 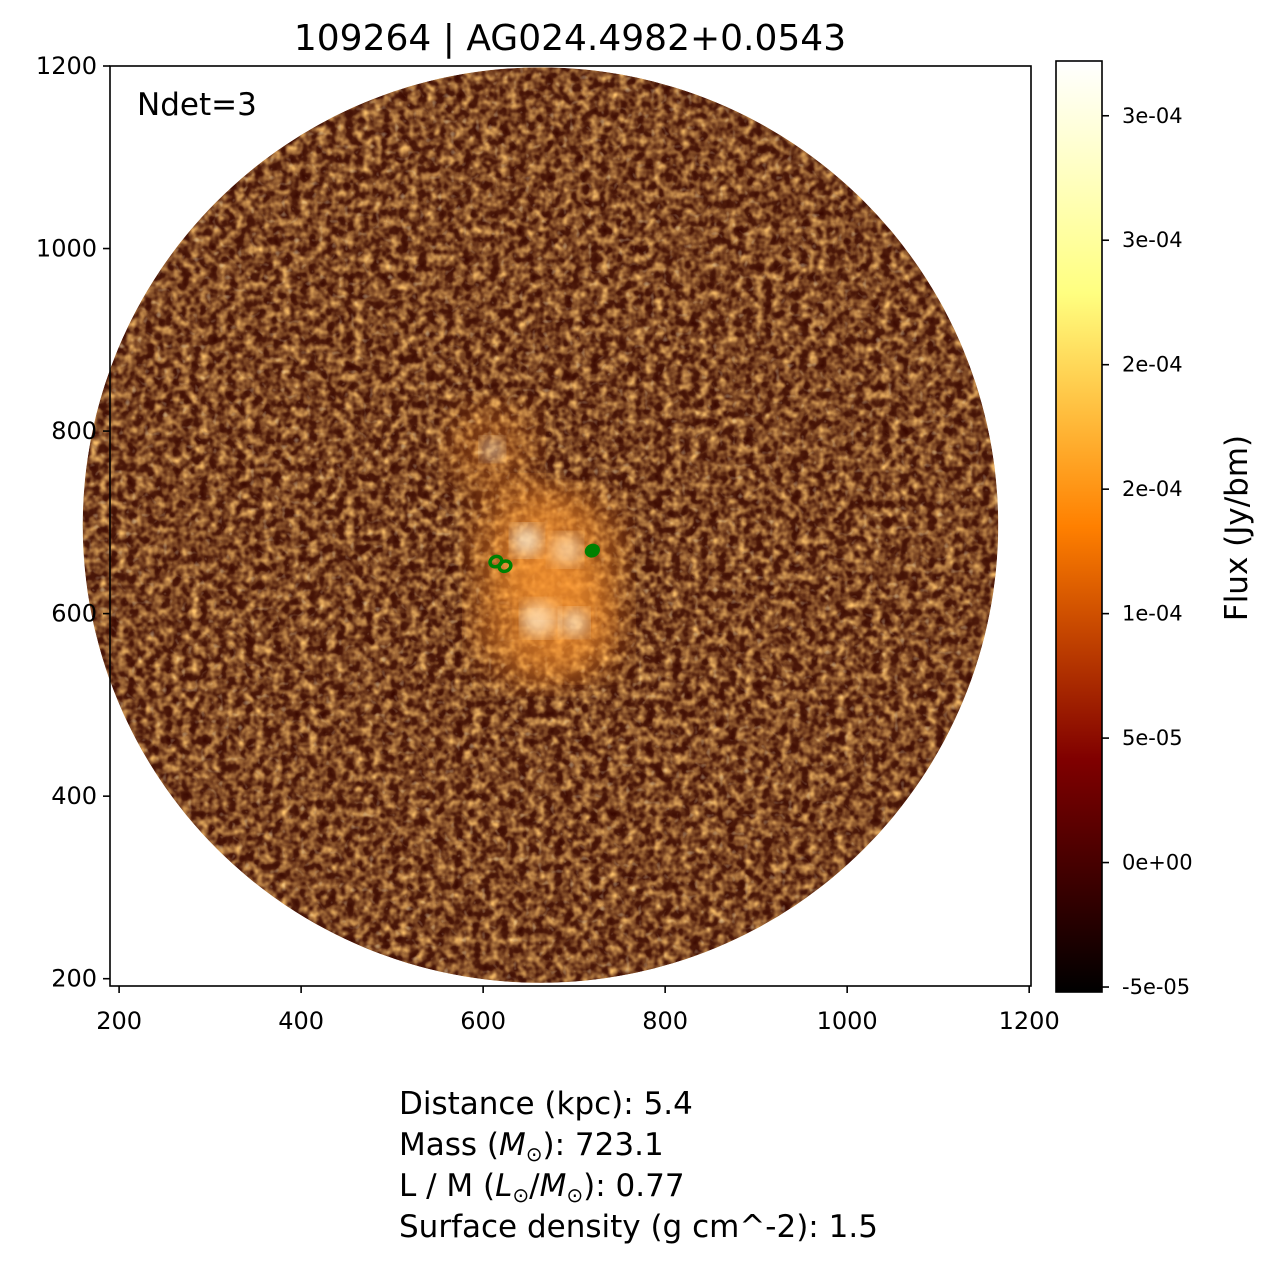 I want to click on x-tick-label: 1200, so click(x=1029, y=1021).